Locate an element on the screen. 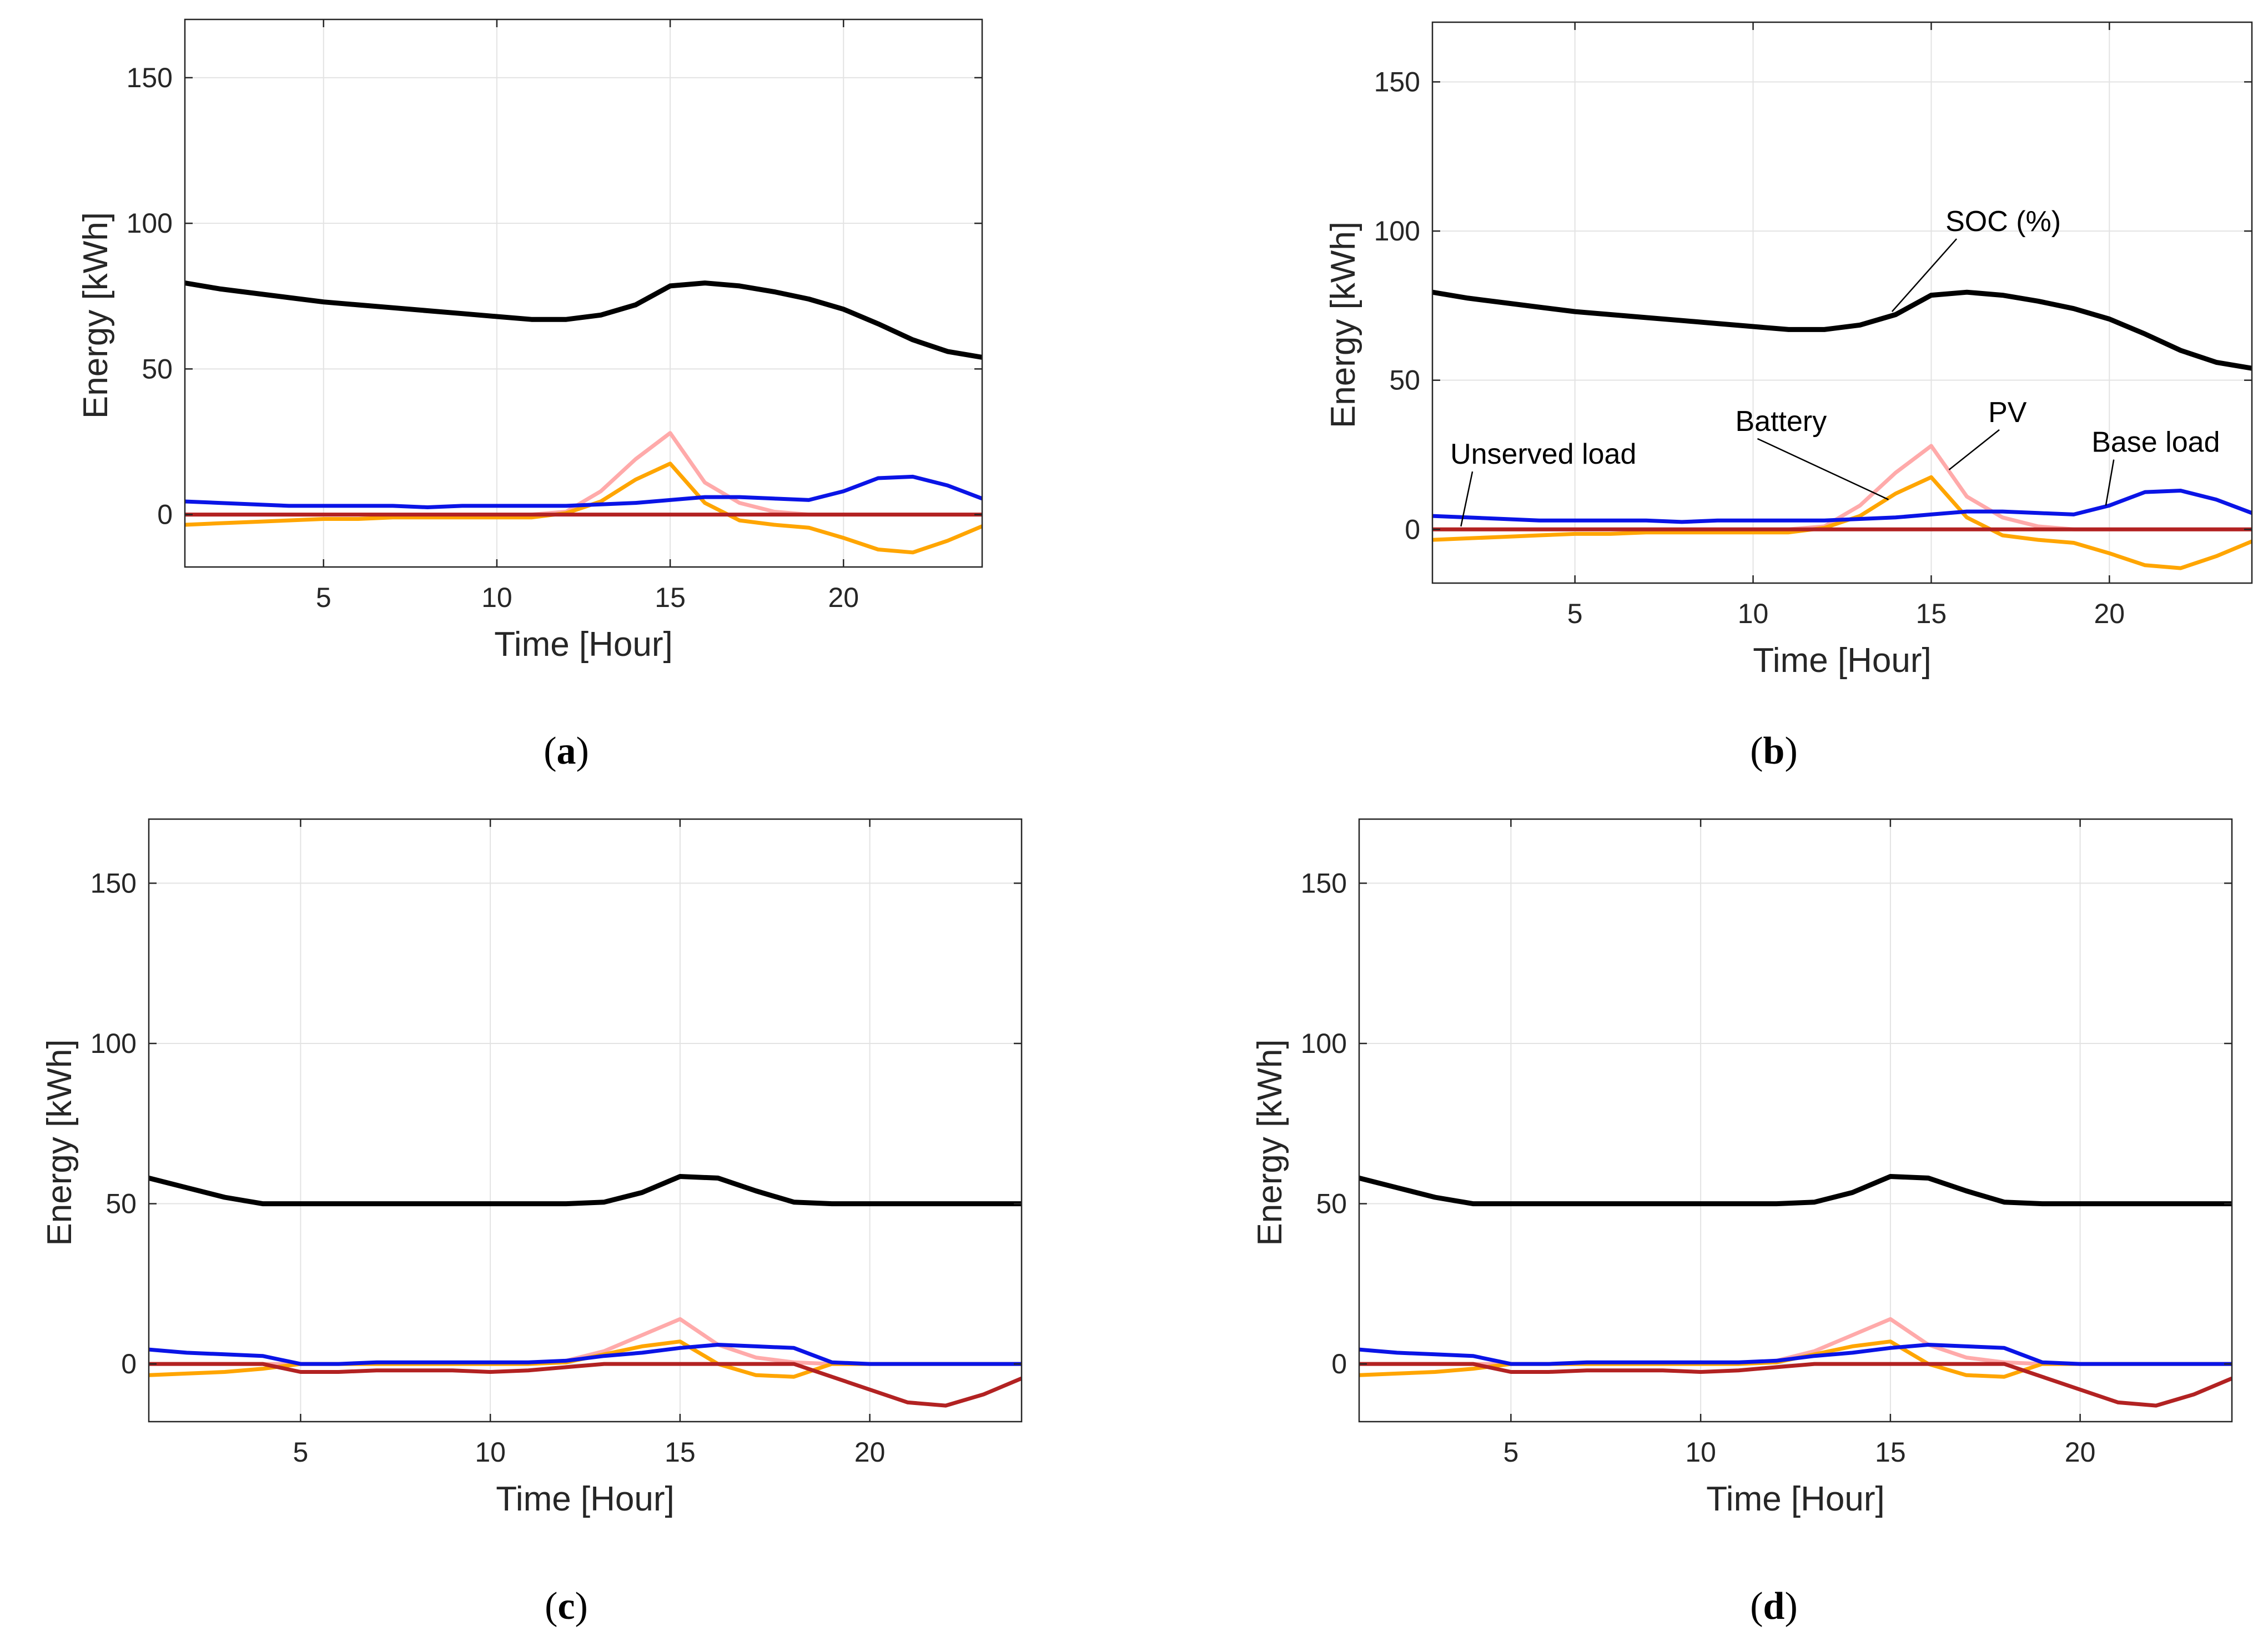 The image size is (2268, 1631). panel-caption-letter: d is located at coordinates (1774, 1607).